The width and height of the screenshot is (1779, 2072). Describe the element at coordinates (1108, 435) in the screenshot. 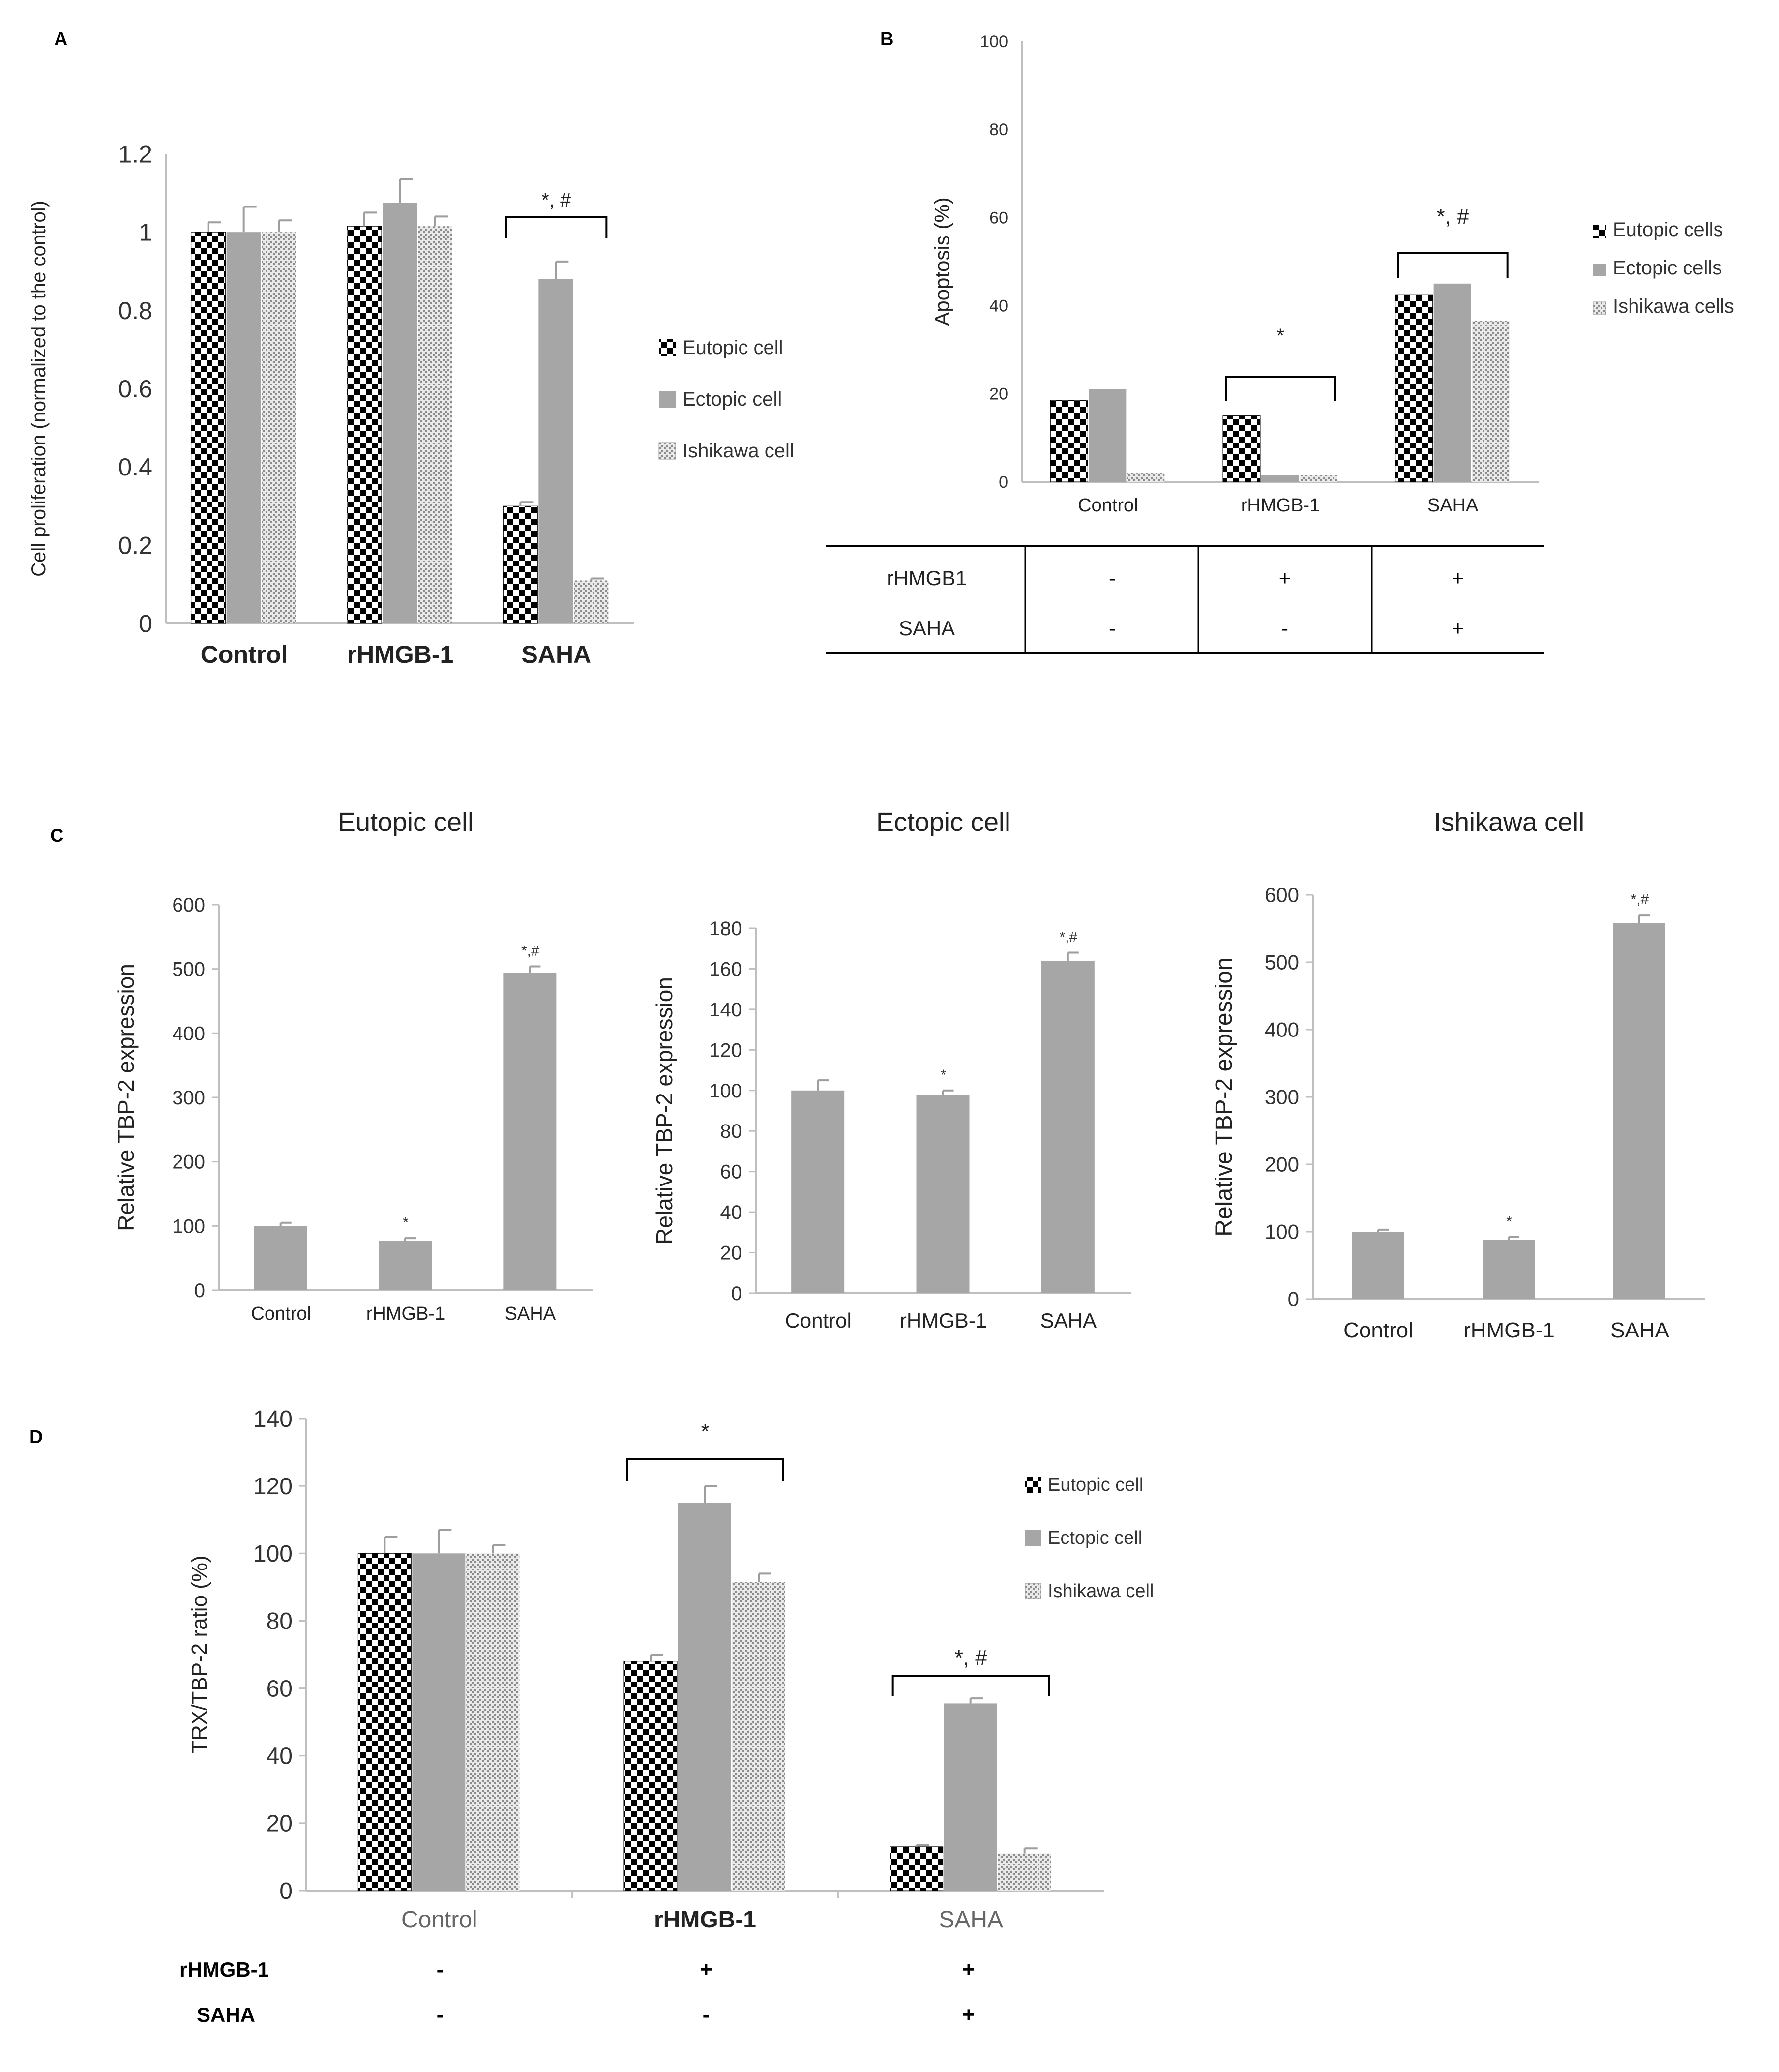

I see `chart-b-bar-ectopic-cells-control` at that location.